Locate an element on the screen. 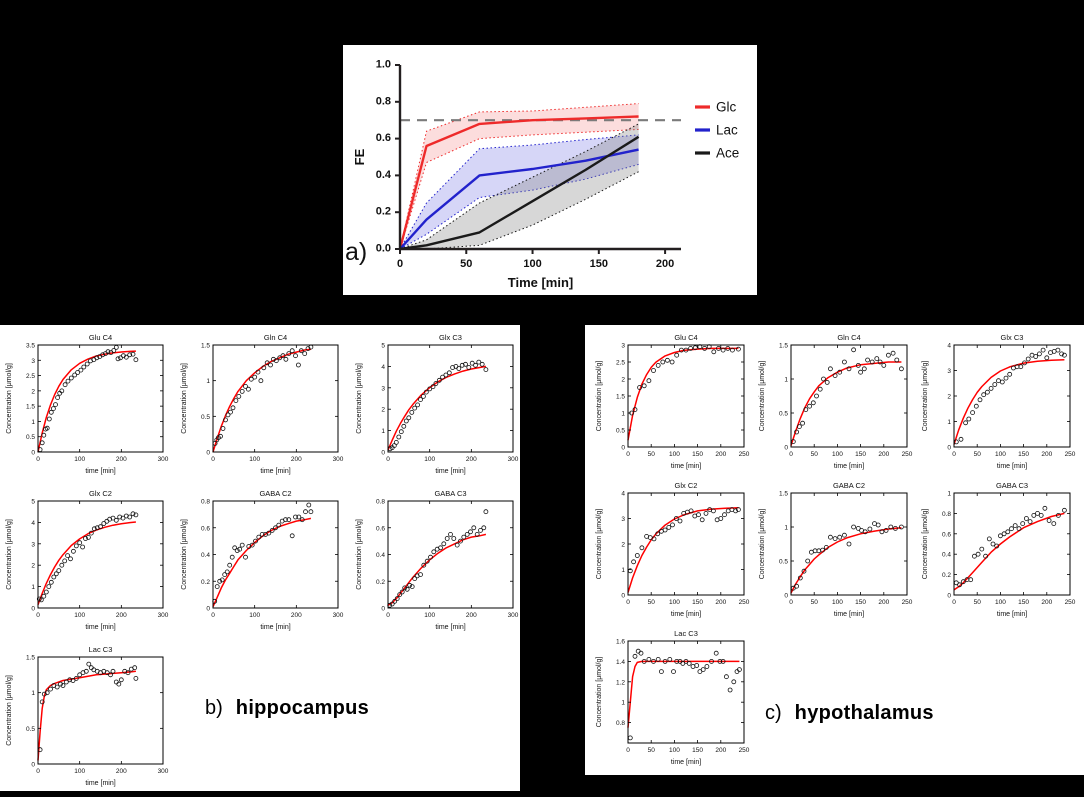 This screenshot has height=797, width=1084. svg-text: 250 is located at coordinates (907, 602).